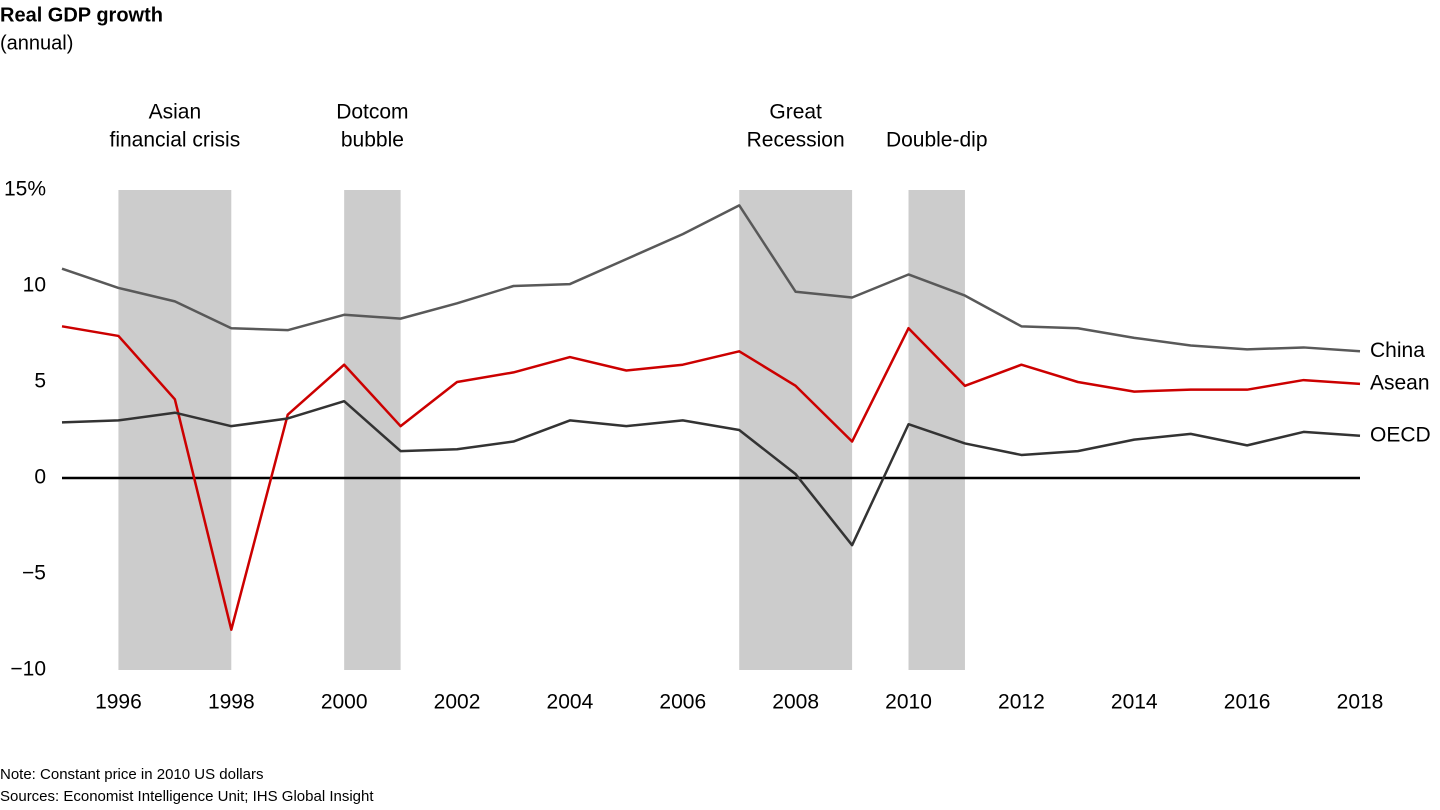 Image resolution: width=1440 pixels, height=810 pixels. Describe the element at coordinates (795, 702) in the screenshot. I see `x-tick-label: 2008` at that location.